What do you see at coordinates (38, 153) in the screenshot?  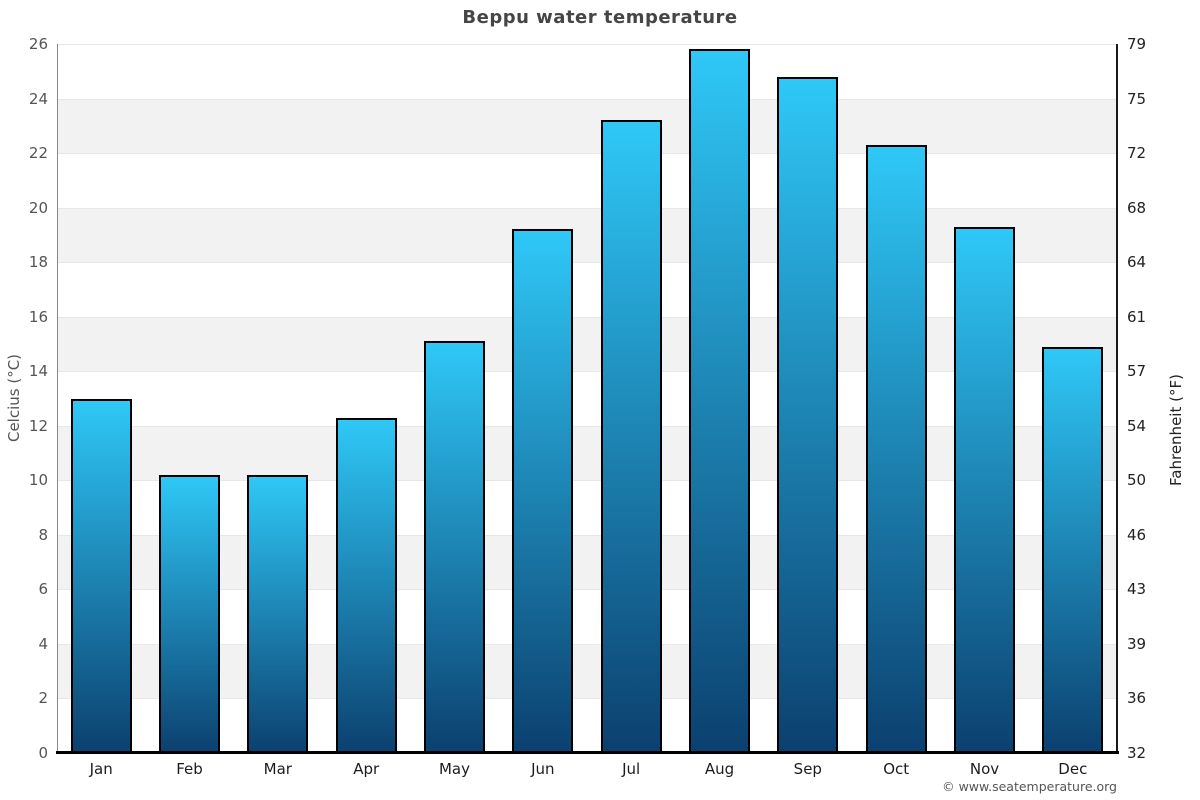 I see `y-axis-left-tick-label: 22` at bounding box center [38, 153].